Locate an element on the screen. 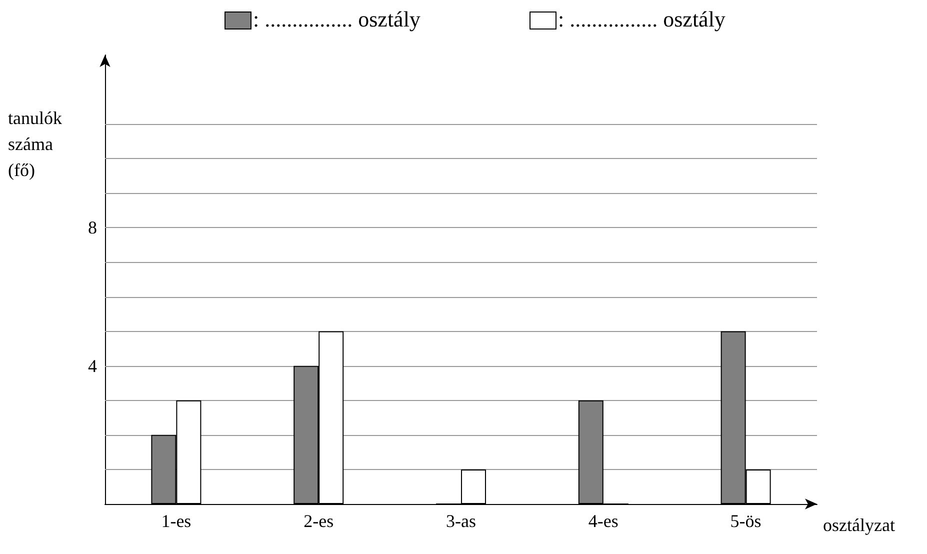 This screenshot has width=927, height=554. x-tick-label: 1-es is located at coordinates (176, 521).